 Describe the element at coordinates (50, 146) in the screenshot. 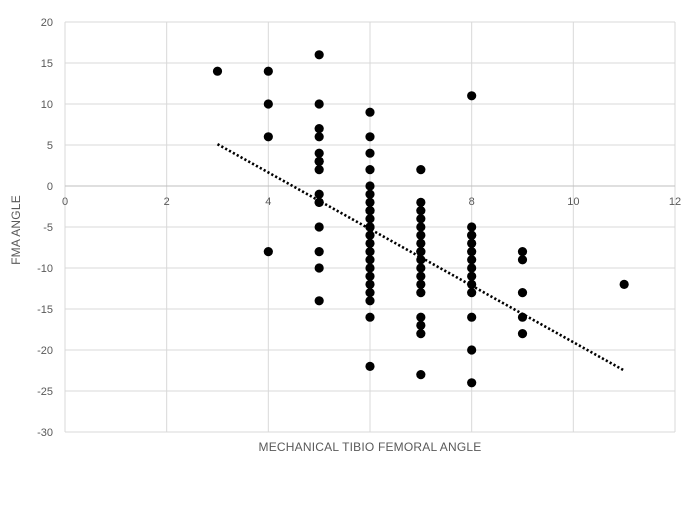

I see `y-tick-label: 5` at that location.